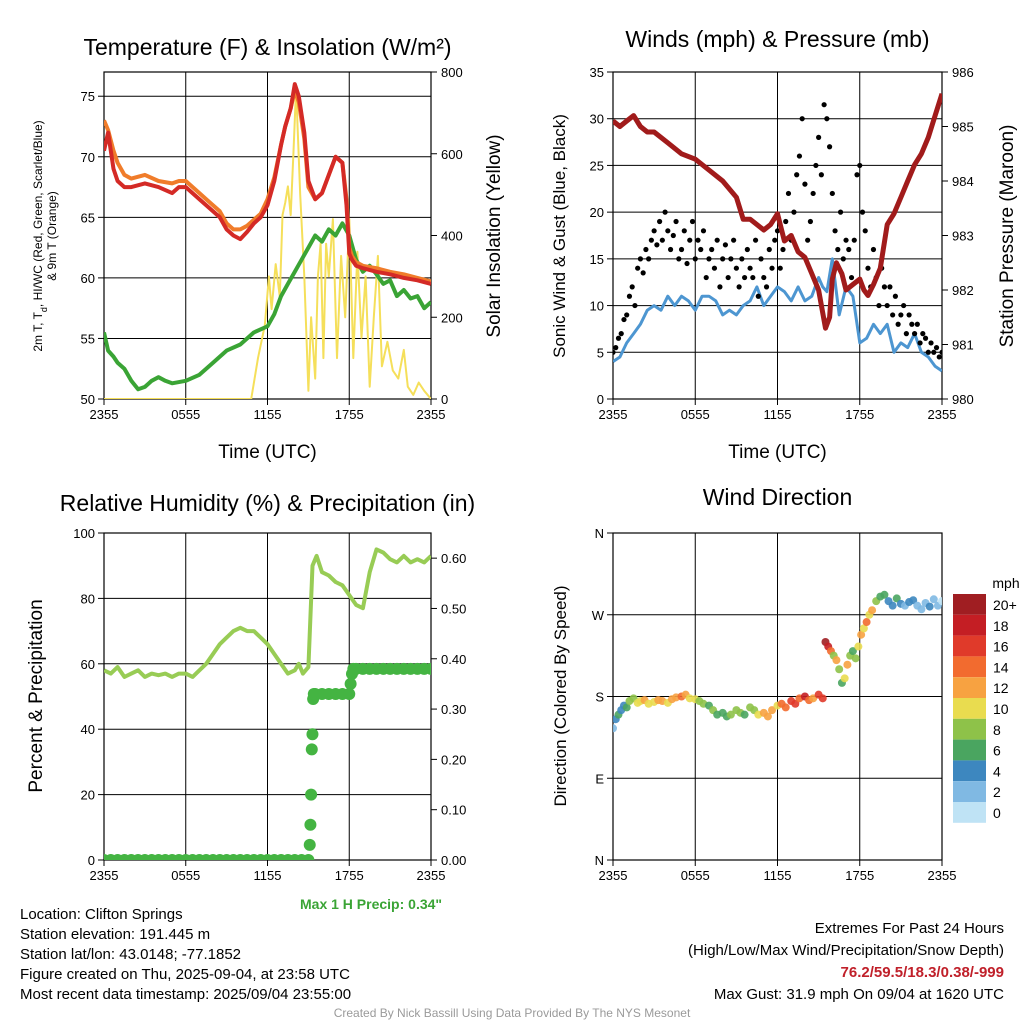  Describe the element at coordinates (453, 860) in the screenshot. I see `y-right-tick-label: 0.00` at that location.